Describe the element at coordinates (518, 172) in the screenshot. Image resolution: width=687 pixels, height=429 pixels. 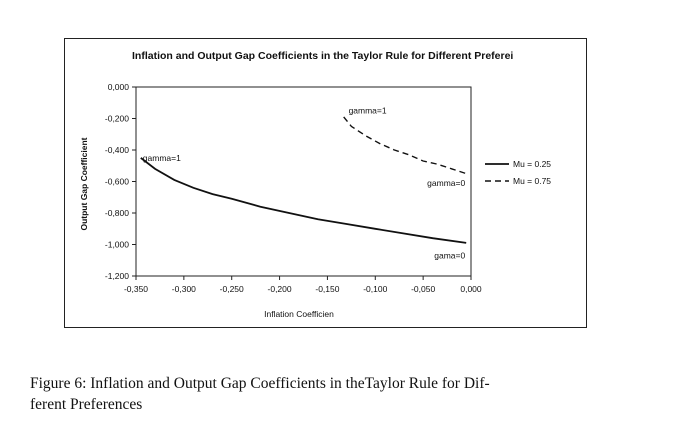
I see `legend: Mu = 0.25 Mu = 0.75` at that location.